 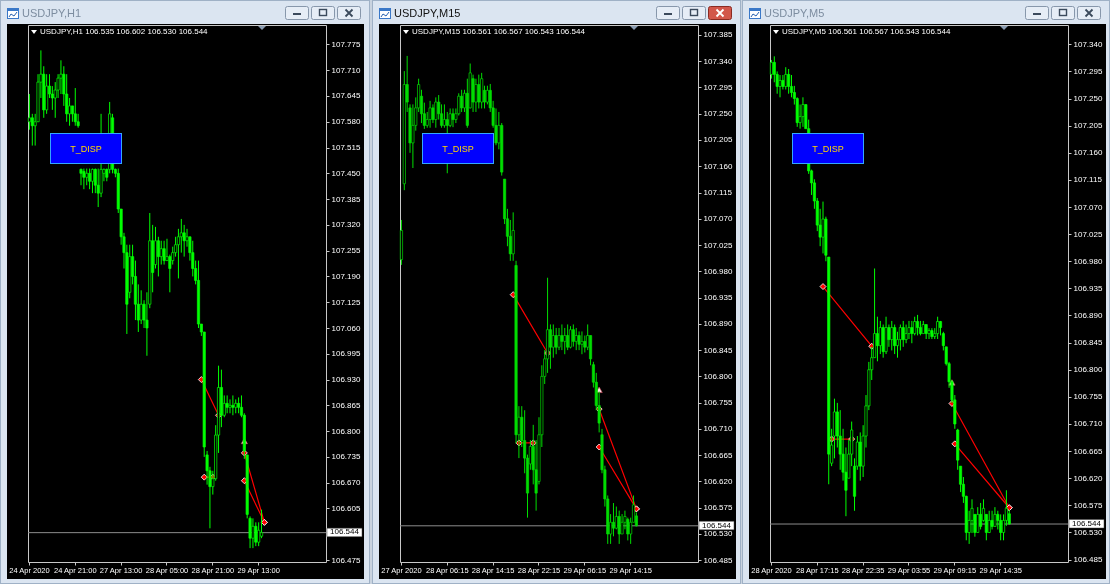 I want to click on y-tick-label: 107.060, so click(x=346, y=328).